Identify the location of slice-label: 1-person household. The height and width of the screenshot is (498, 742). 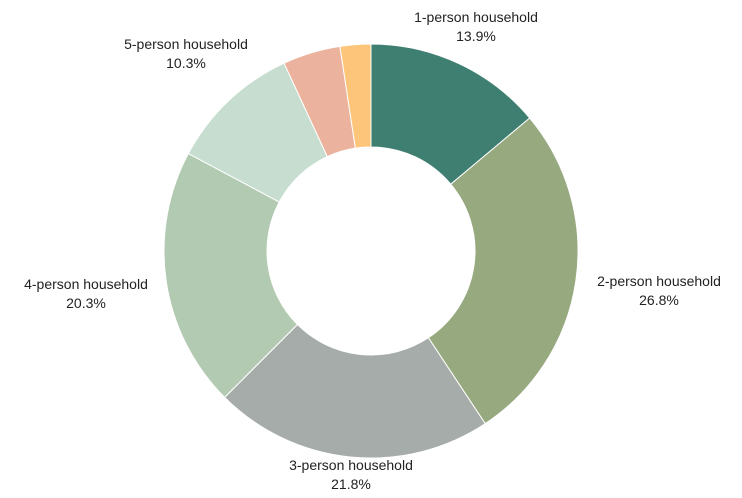
(476, 17).